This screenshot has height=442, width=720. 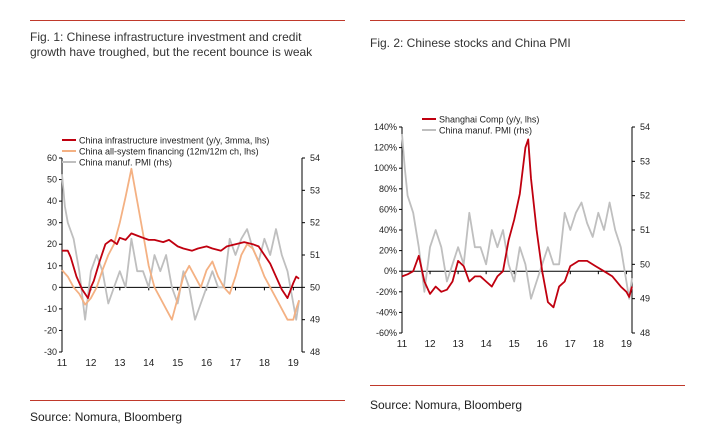 I want to click on fig2-left-tick-label: 60%, so click(x=388, y=209).